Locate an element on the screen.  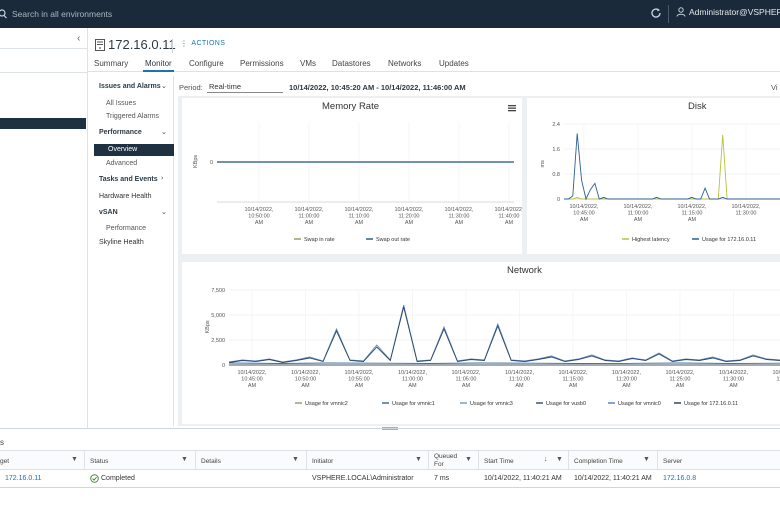
y-axis-label: KBps is located at coordinates (196, 161).